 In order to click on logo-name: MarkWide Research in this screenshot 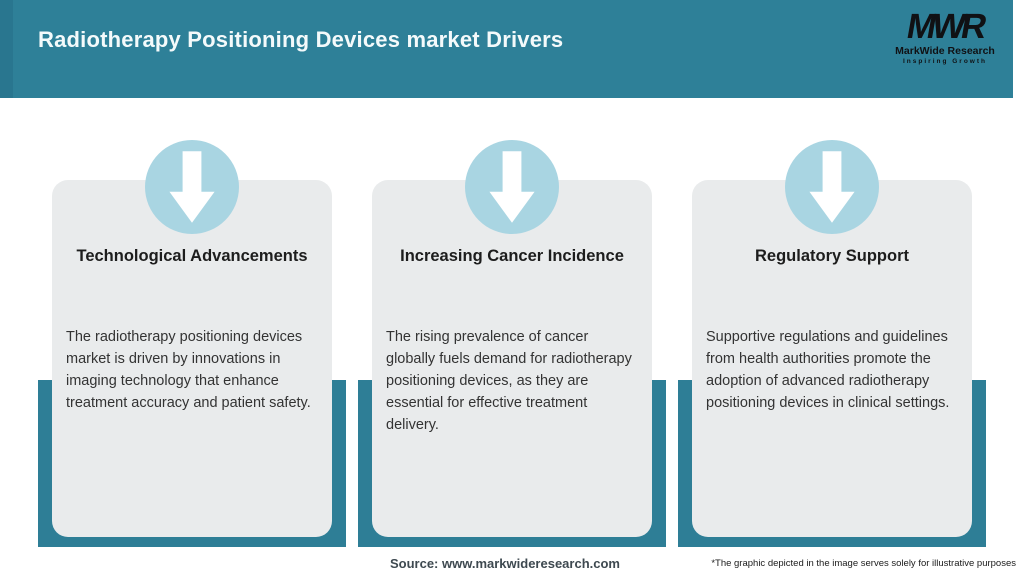, I will do `click(945, 51)`.